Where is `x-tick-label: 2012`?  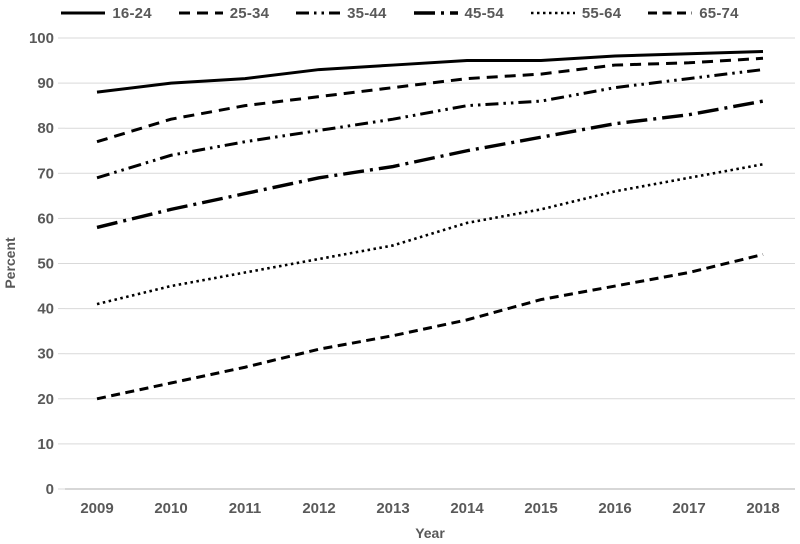 x-tick-label: 2012 is located at coordinates (318, 508).